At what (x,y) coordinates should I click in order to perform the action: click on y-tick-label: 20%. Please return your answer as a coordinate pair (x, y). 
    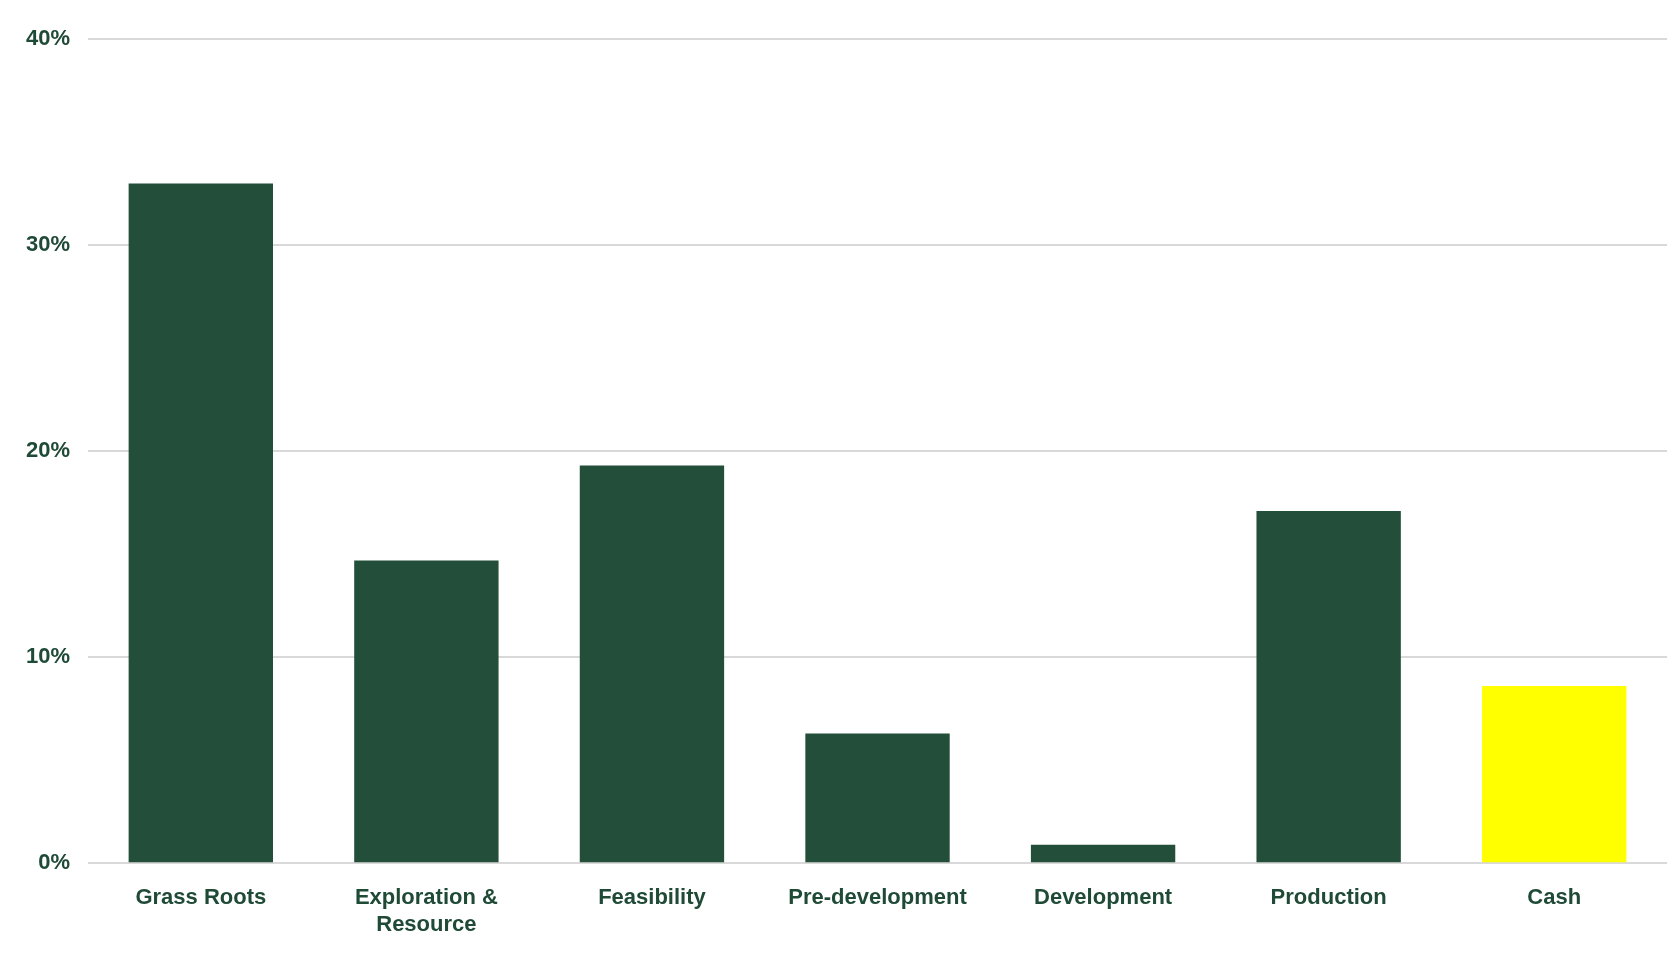
    Looking at the image, I should click on (48, 450).